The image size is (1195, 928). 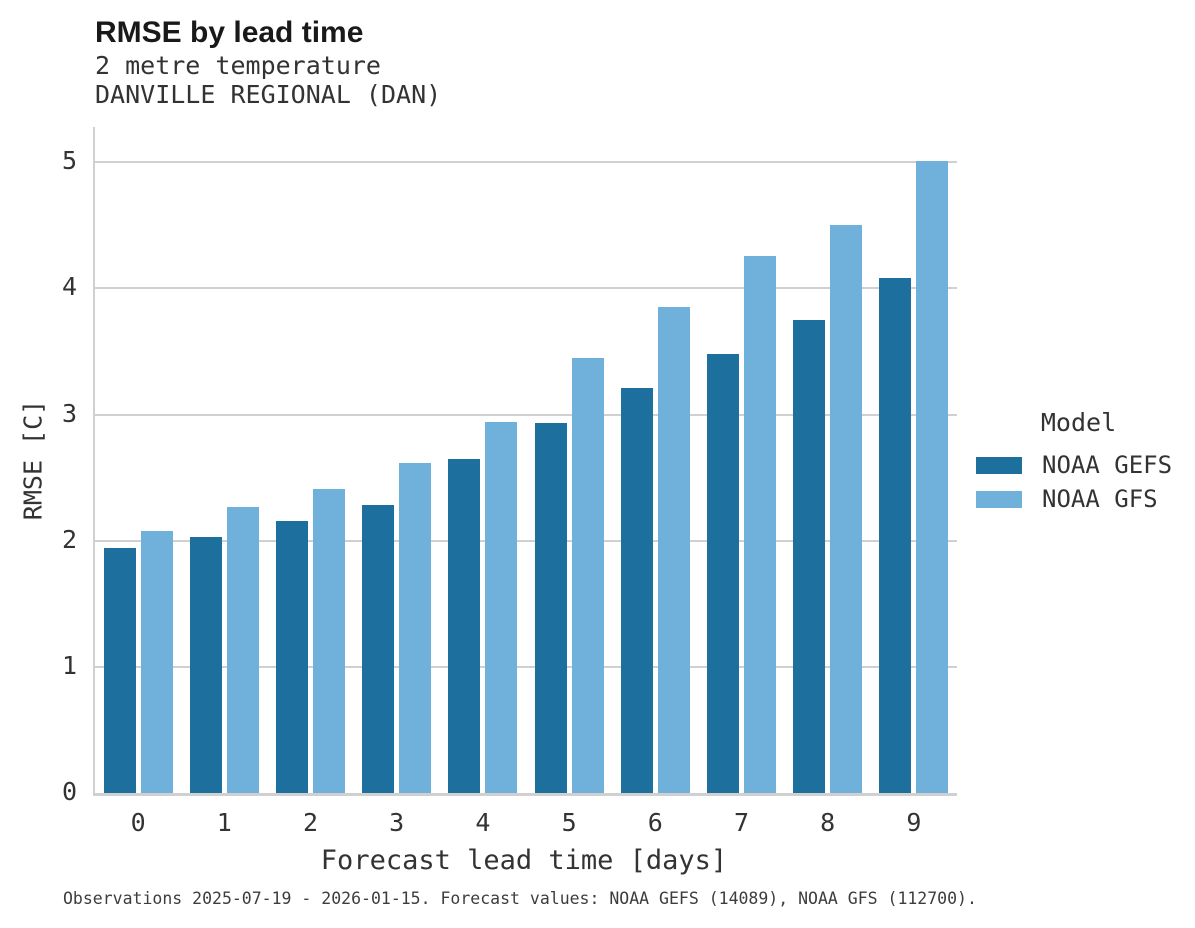 I want to click on legend: Model NOAA GEFS NOAA GFS, so click(x=1078, y=462).